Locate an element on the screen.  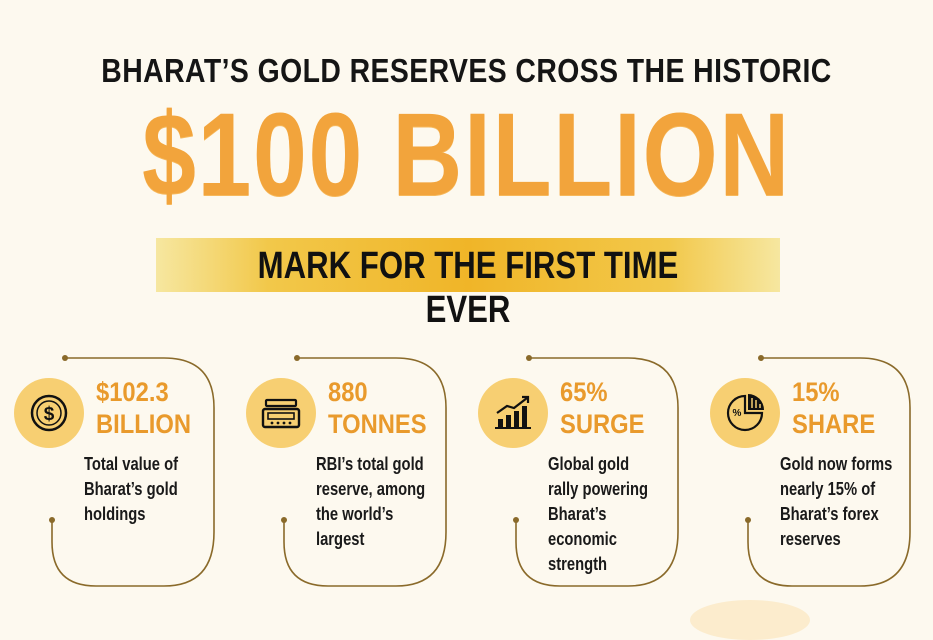
stat-description: Total value of Bharat’s gold holdings is located at coordinates (131, 489).